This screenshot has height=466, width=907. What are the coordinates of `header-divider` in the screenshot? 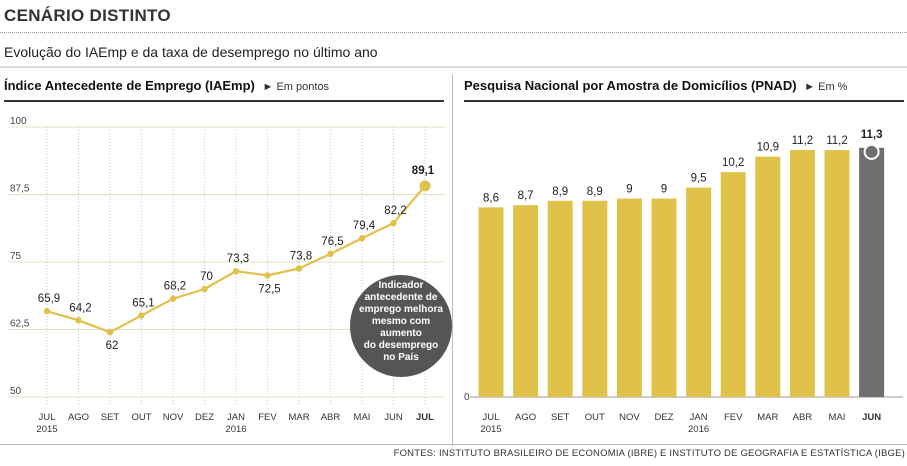 It's located at (453, 32).